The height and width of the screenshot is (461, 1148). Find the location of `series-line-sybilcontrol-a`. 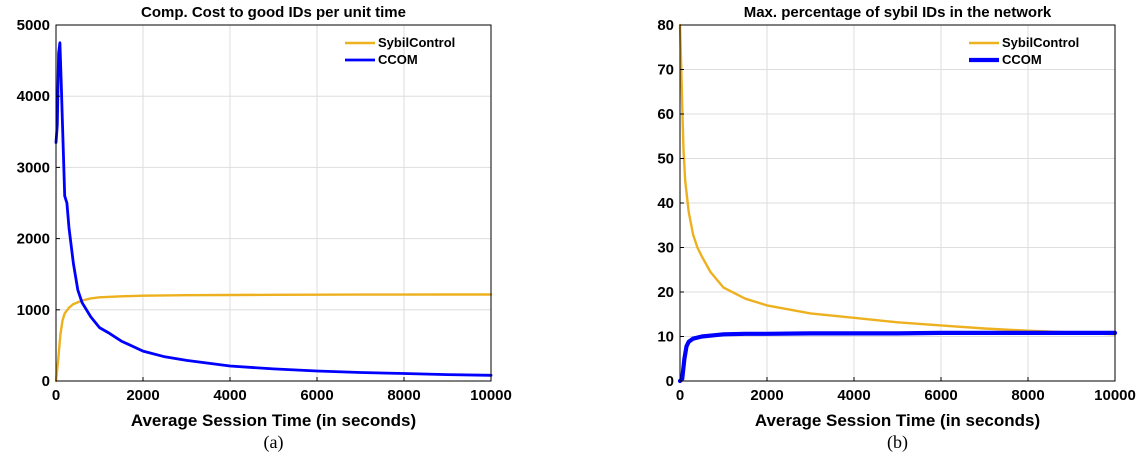

series-line-sybilcontrol-a is located at coordinates (273, 338).